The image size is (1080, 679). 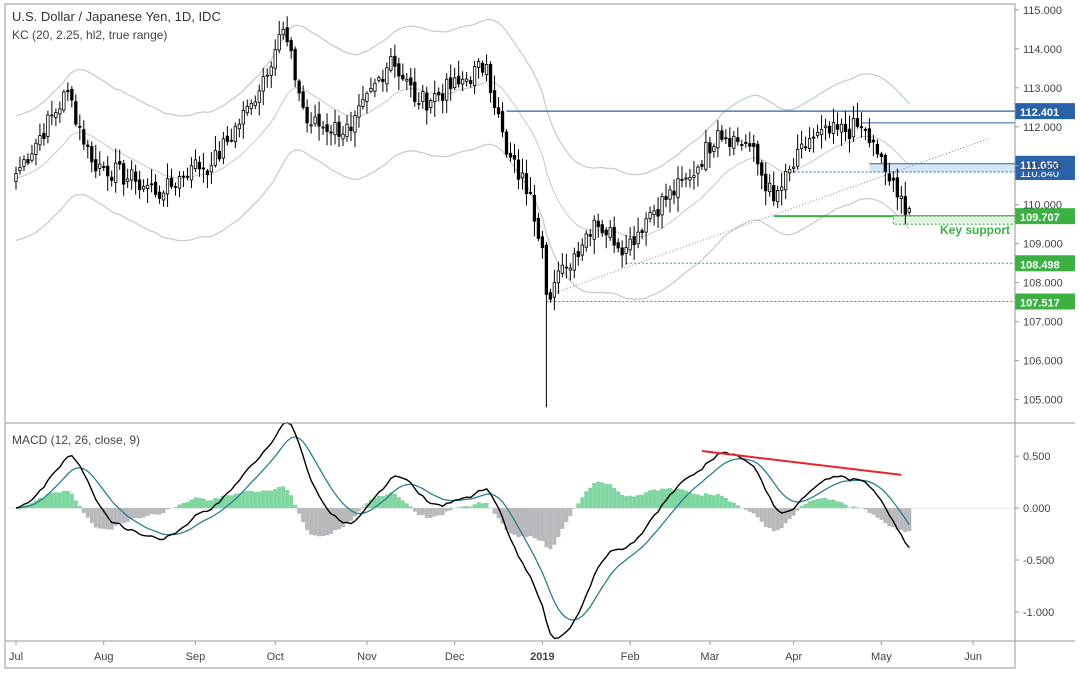 What do you see at coordinates (630, 657) in the screenshot?
I see `x-tick-label: Feb` at bounding box center [630, 657].